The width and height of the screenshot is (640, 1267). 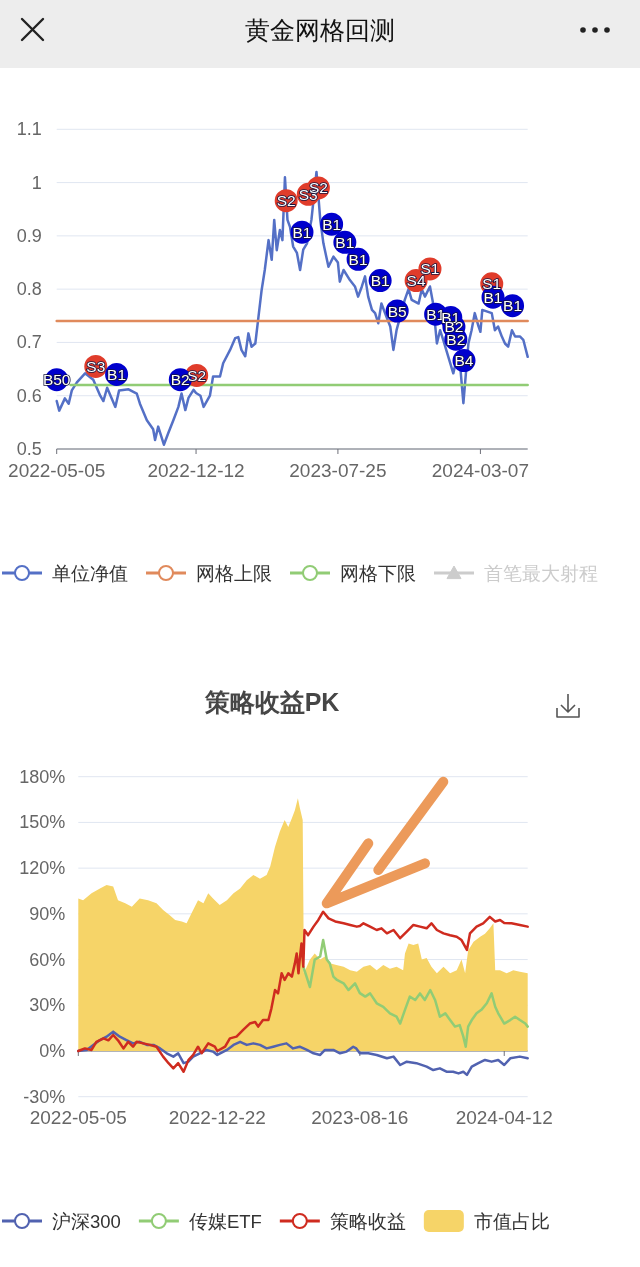 What do you see at coordinates (96, 366) in the screenshot?
I see `data-label: S3` at bounding box center [96, 366].